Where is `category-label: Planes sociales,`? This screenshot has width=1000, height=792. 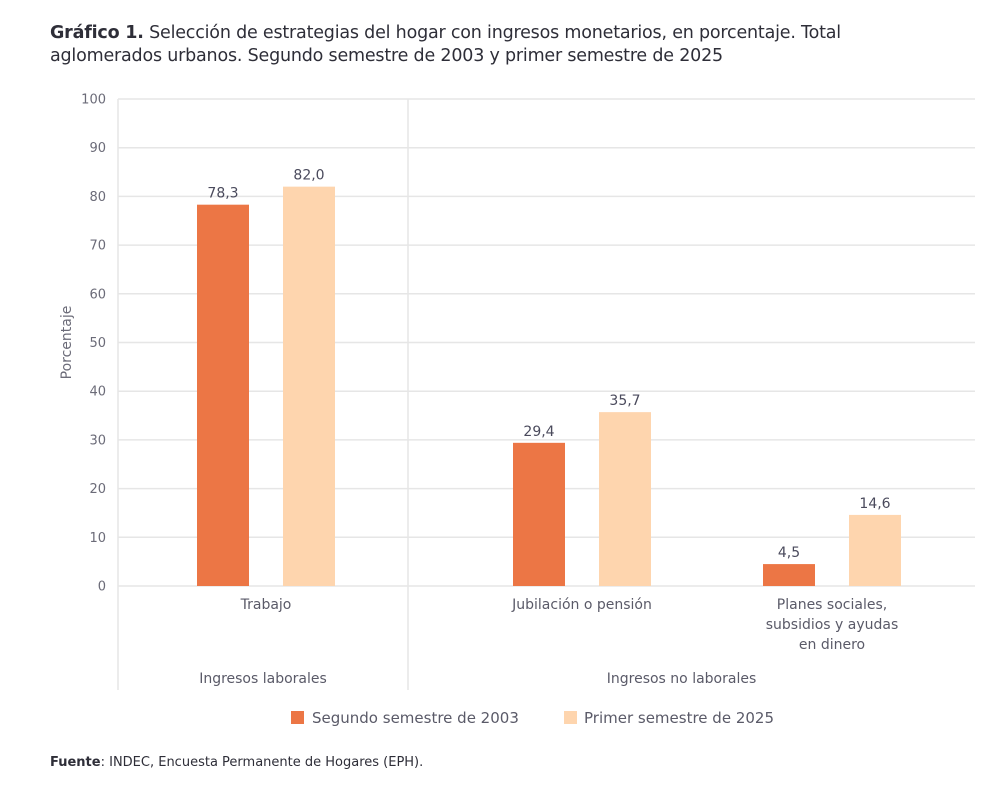 category-label: Planes sociales, is located at coordinates (832, 605).